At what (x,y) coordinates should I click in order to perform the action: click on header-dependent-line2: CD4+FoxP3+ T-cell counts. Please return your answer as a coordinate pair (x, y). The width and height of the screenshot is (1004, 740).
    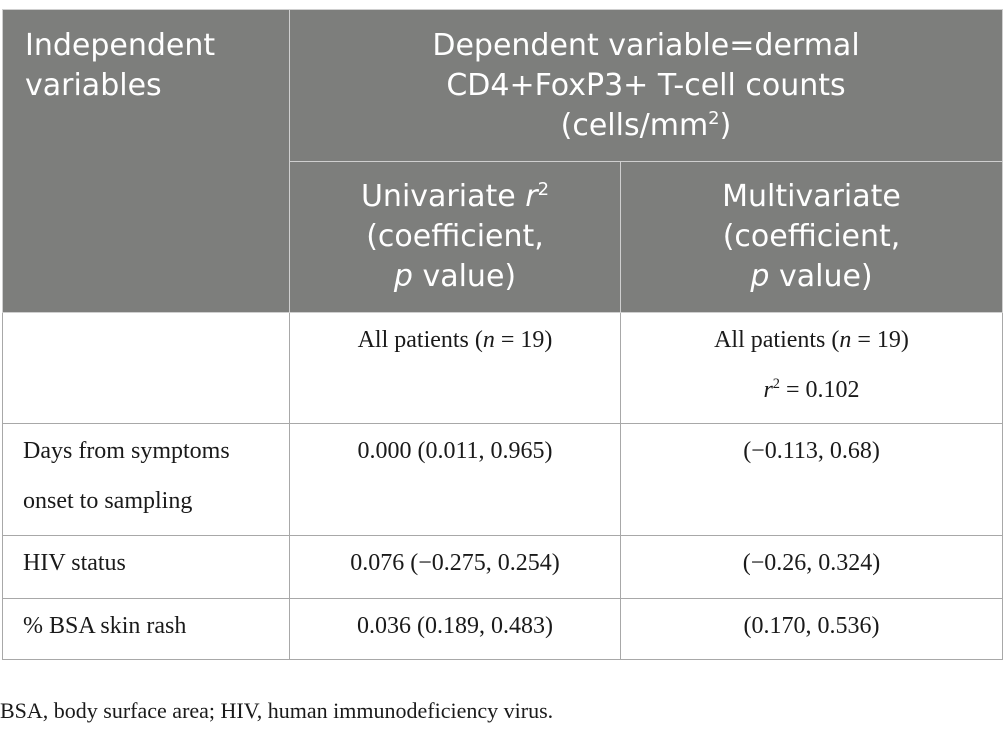
    Looking at the image, I should click on (646, 85).